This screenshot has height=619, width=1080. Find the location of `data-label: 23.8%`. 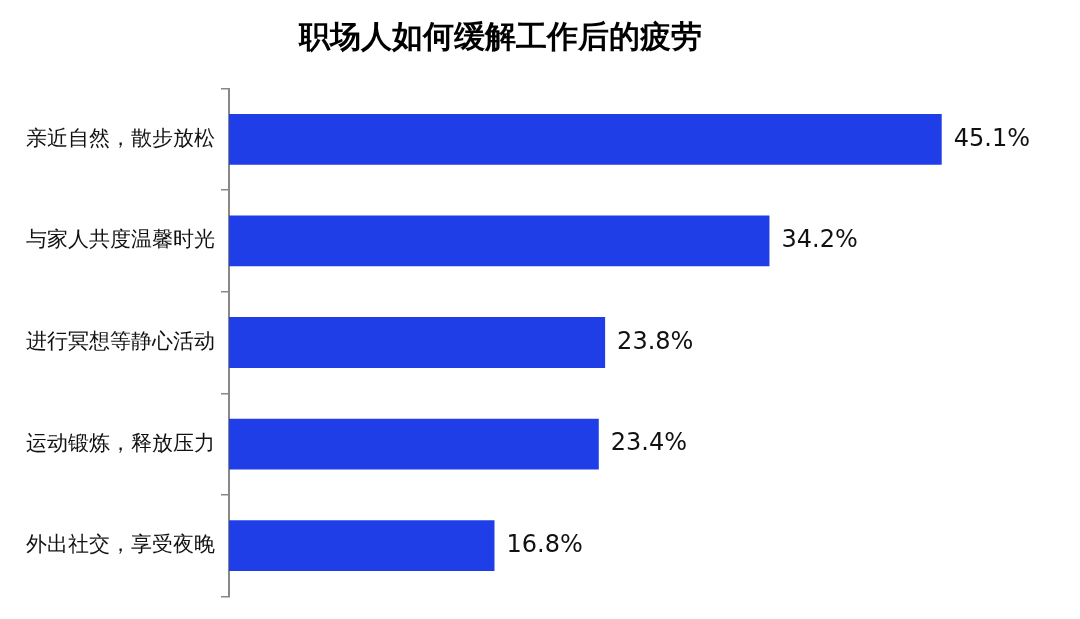

data-label: 23.8% is located at coordinates (655, 340).